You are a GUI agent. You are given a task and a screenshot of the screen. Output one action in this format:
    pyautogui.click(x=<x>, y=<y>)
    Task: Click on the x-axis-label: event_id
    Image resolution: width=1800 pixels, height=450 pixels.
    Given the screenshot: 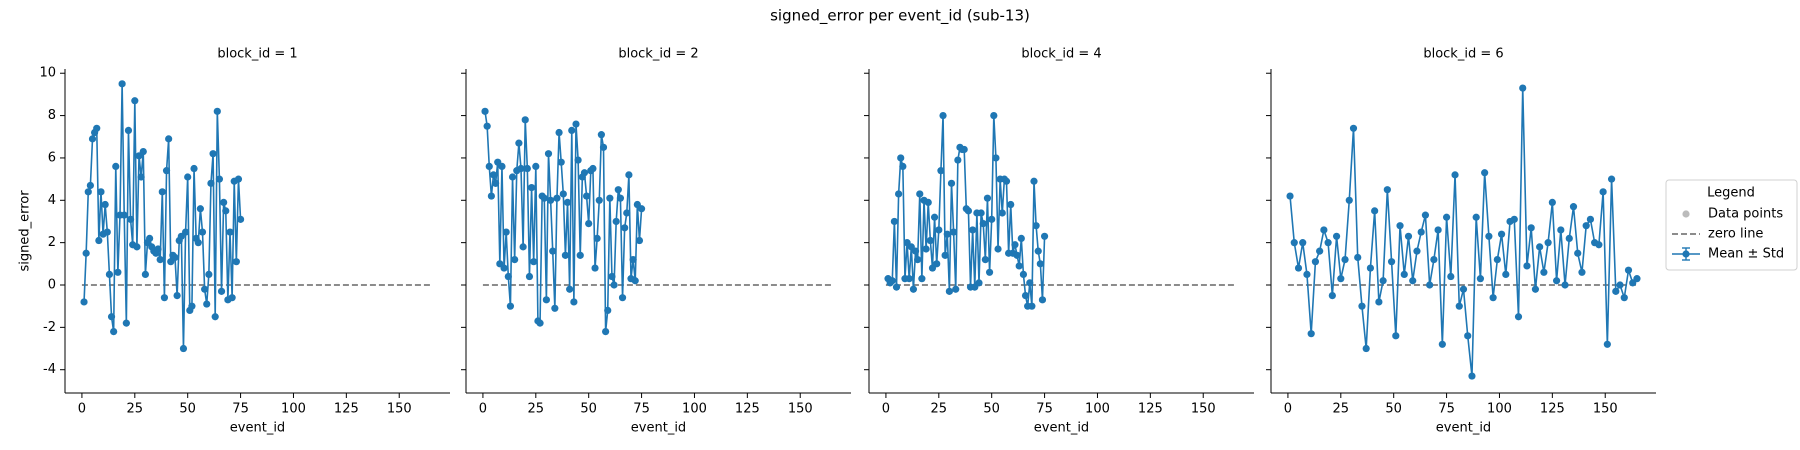 What is the action you would take?
    pyautogui.click(x=658, y=428)
    